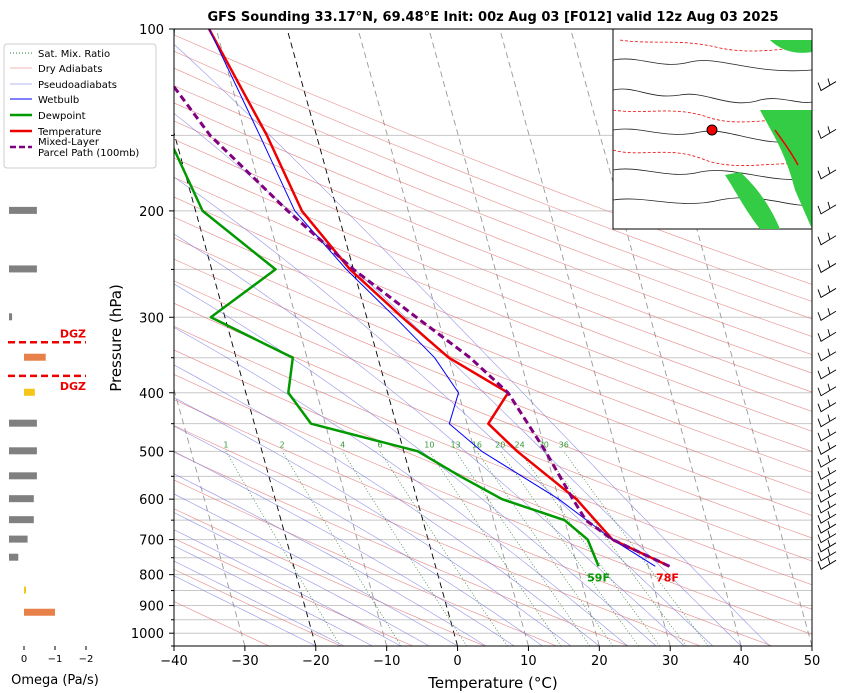 Image resolution: width=858 pixels, height=693 pixels. I want to click on y-tick-label: 700, so click(151, 541).